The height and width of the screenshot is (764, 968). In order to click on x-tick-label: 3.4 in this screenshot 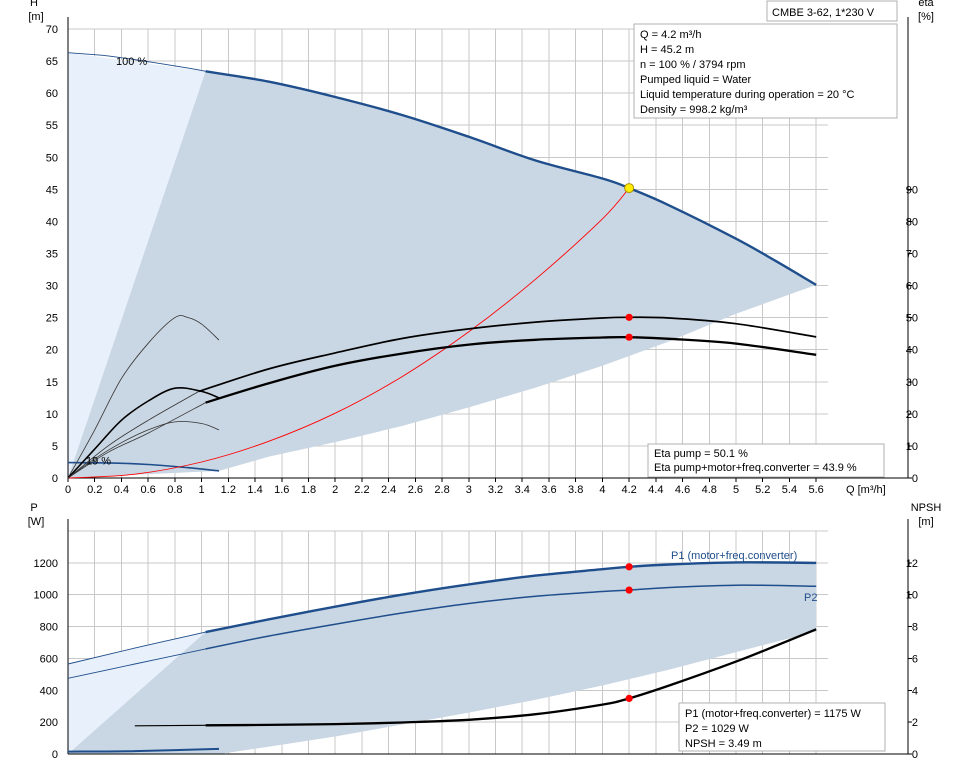, I will do `click(522, 490)`.